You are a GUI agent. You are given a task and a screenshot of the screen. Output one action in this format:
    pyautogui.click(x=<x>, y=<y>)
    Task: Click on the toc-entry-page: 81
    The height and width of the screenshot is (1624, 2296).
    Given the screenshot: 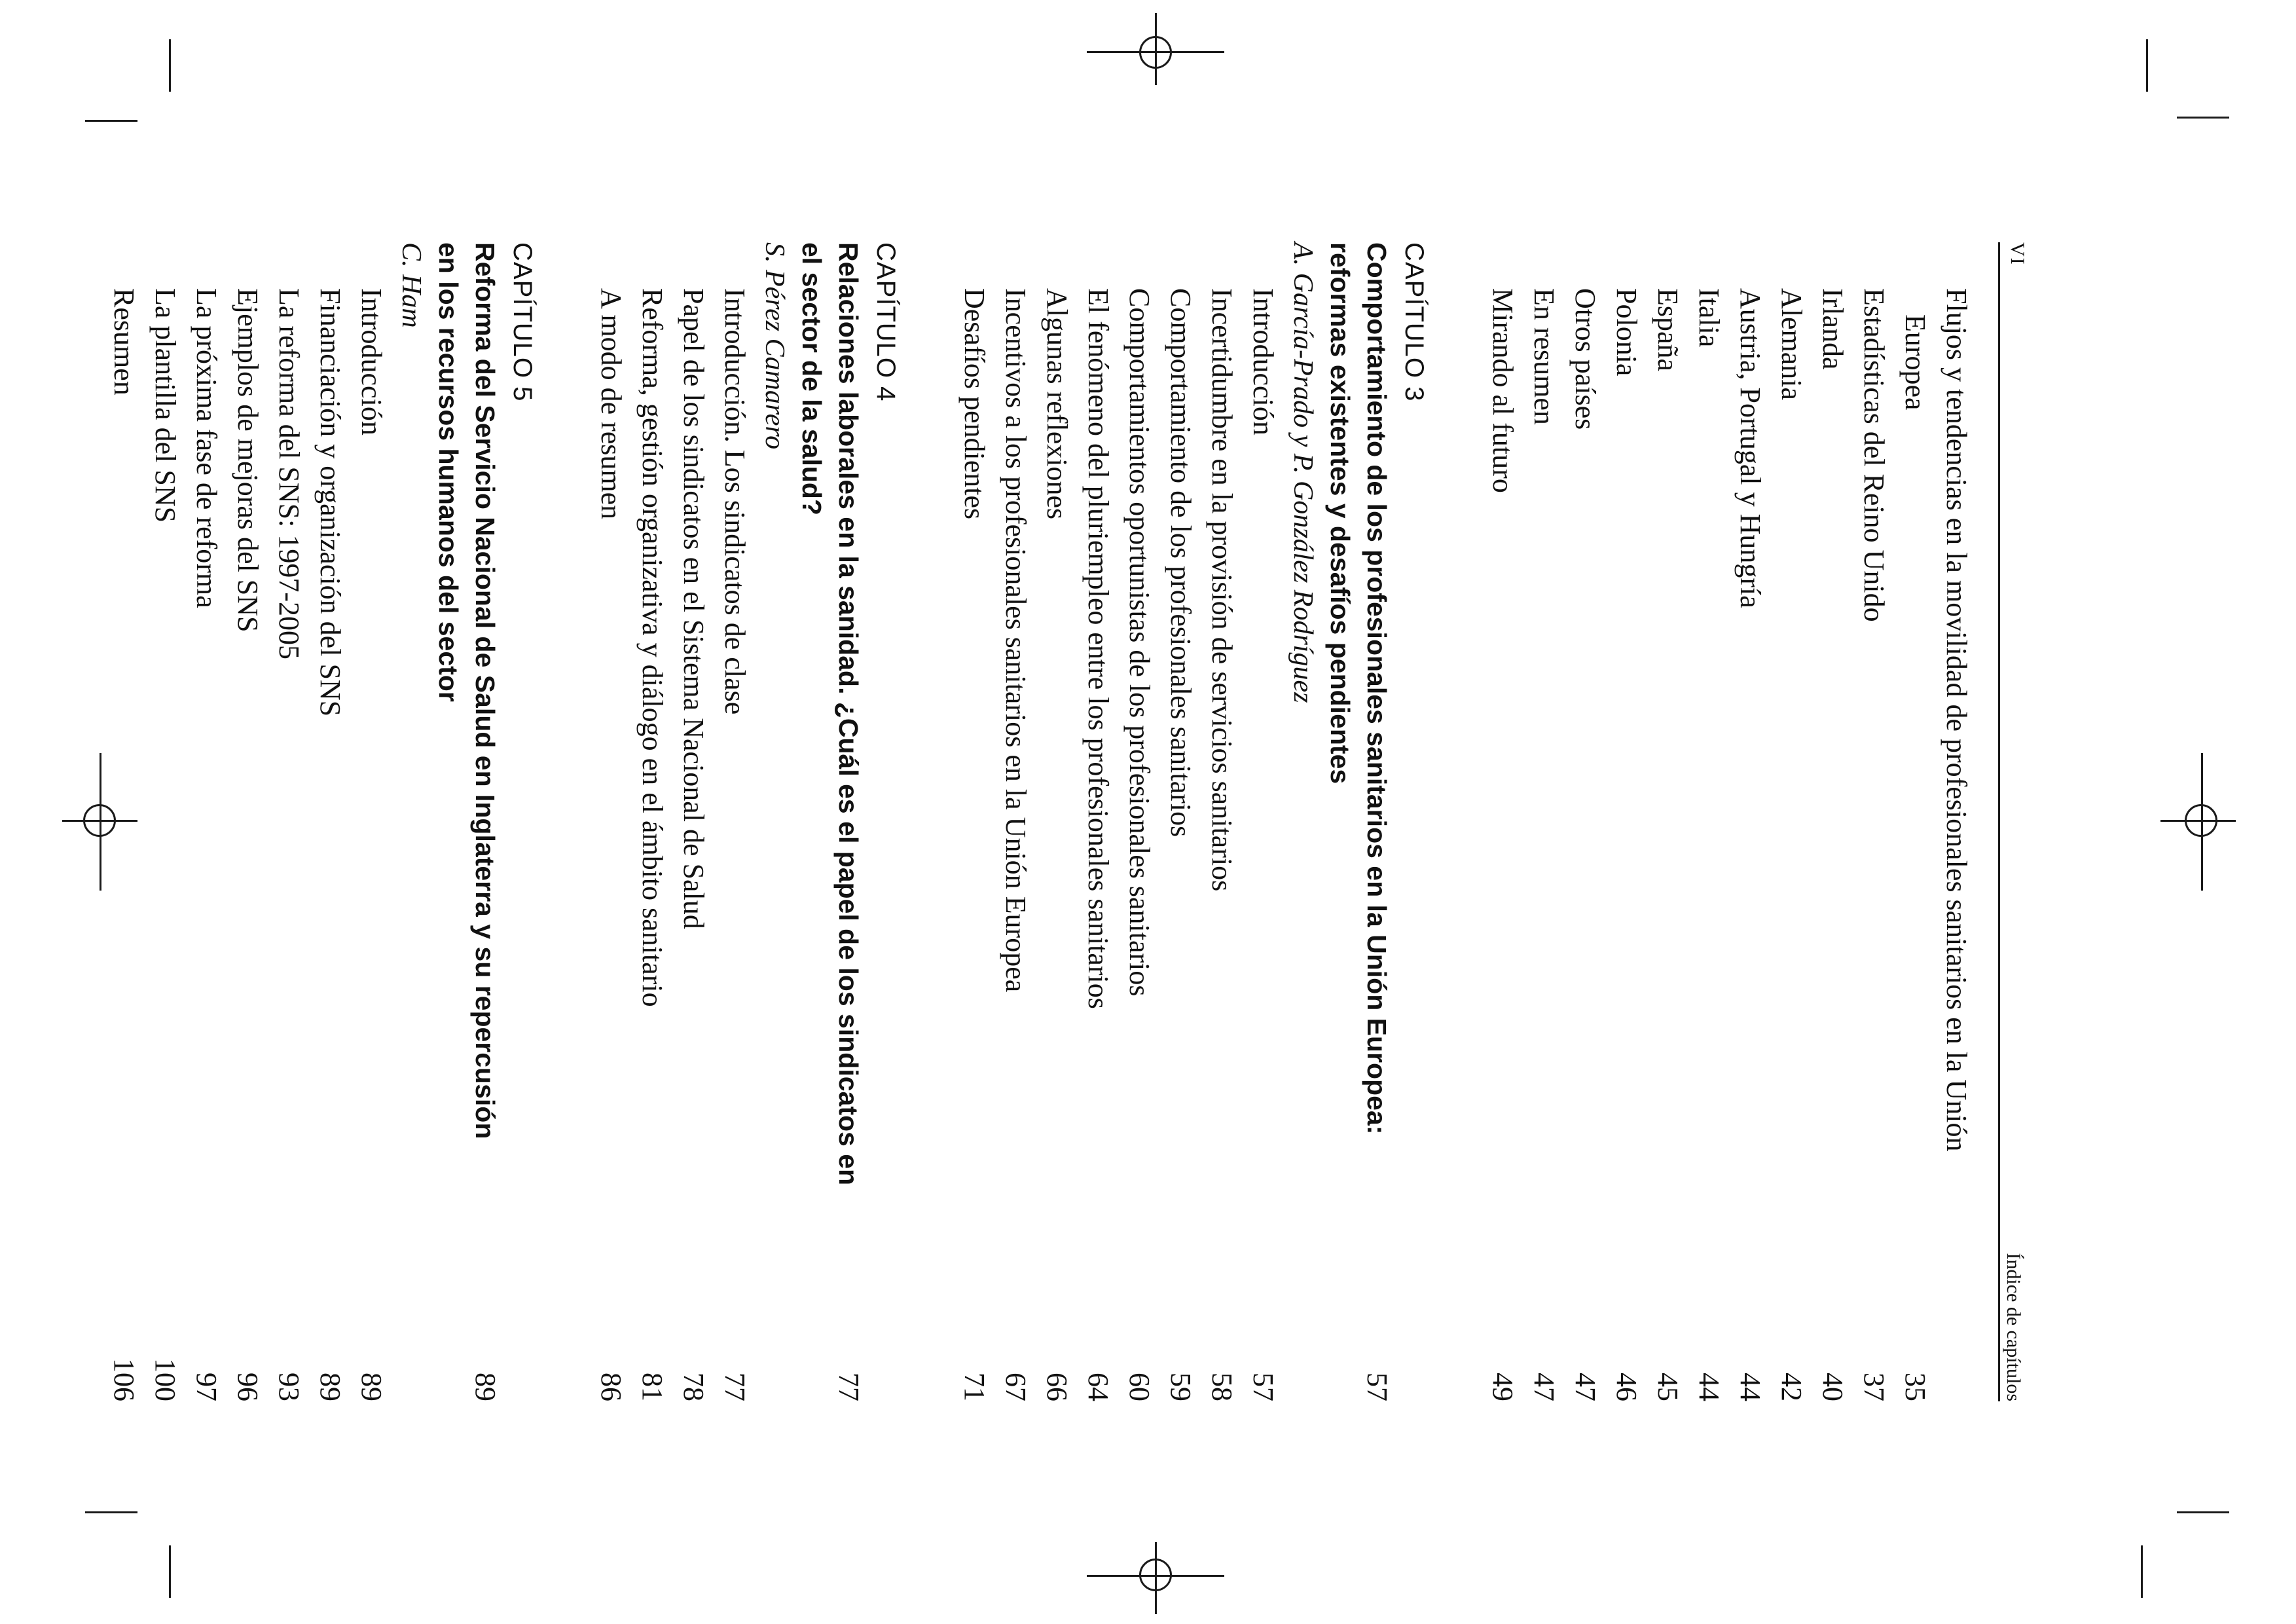 What is the action you would take?
    pyautogui.click(x=652, y=1387)
    